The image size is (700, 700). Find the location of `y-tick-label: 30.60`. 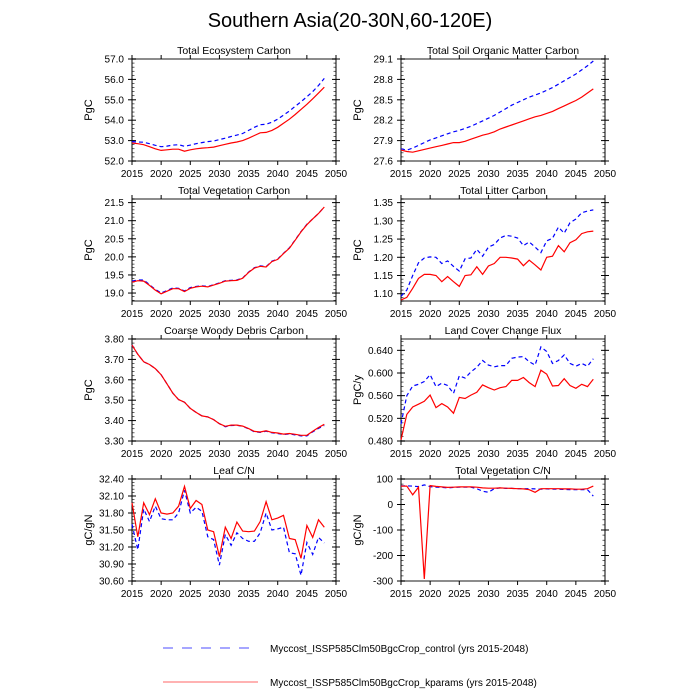

y-tick-label: 30.60 is located at coordinates (111, 582).